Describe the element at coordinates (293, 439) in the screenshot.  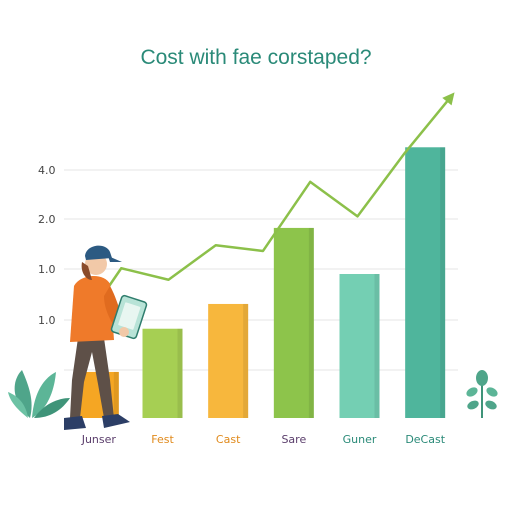
I see `x-tick-label: Sare` at that location.